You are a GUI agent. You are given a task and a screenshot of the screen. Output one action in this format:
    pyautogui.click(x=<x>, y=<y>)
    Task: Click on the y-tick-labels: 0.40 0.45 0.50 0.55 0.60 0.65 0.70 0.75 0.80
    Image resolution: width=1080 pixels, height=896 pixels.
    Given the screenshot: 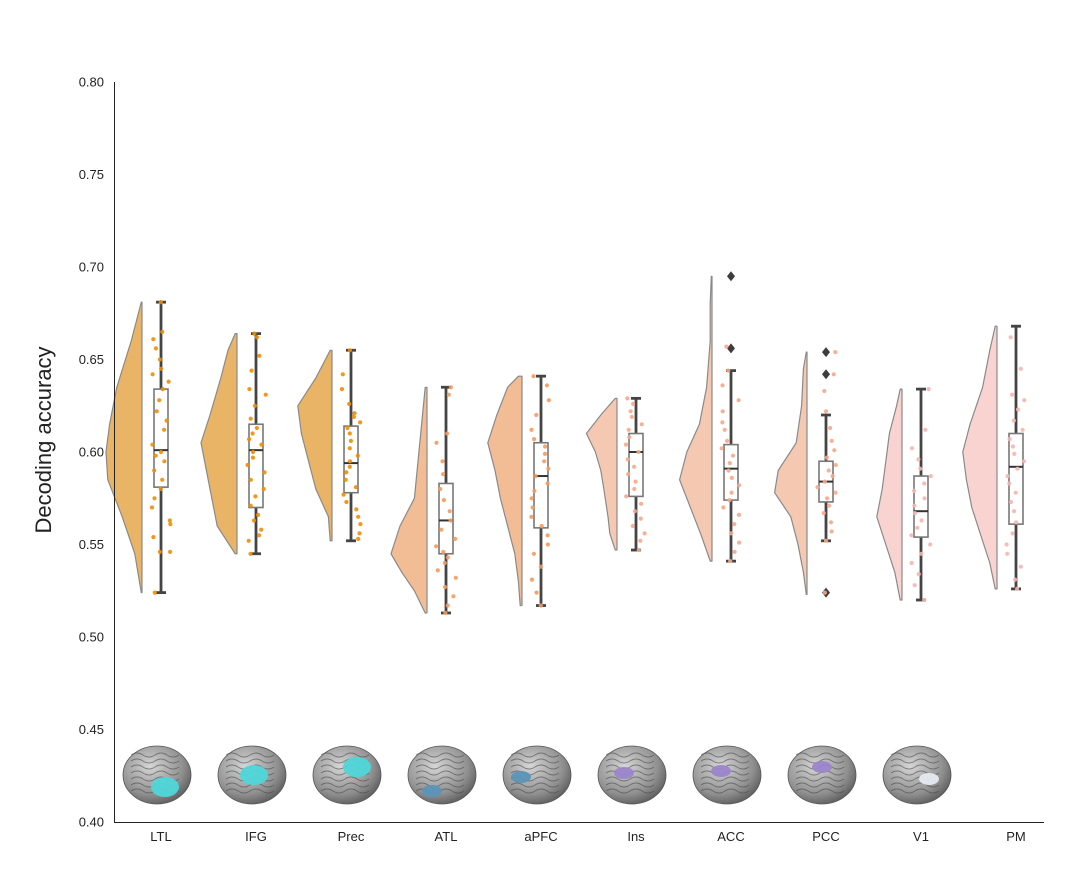 What is the action you would take?
    pyautogui.click(x=91, y=452)
    